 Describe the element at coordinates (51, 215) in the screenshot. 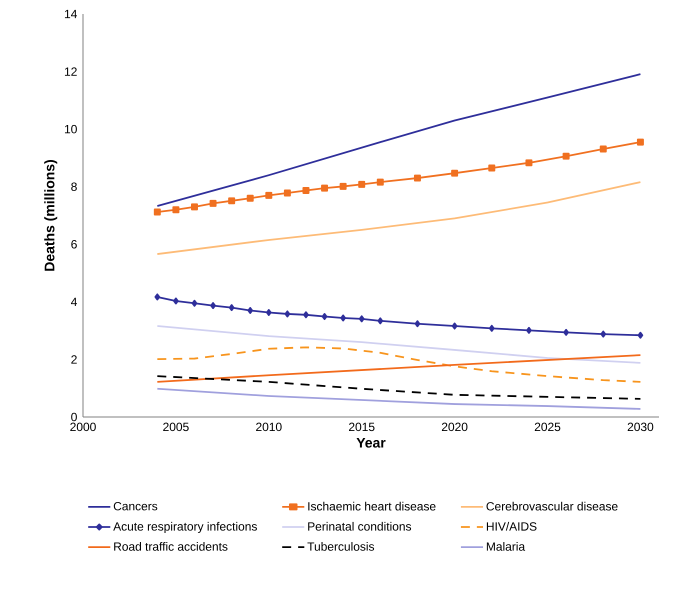

I see `y-axis-title: Deaths (millions)` at that location.